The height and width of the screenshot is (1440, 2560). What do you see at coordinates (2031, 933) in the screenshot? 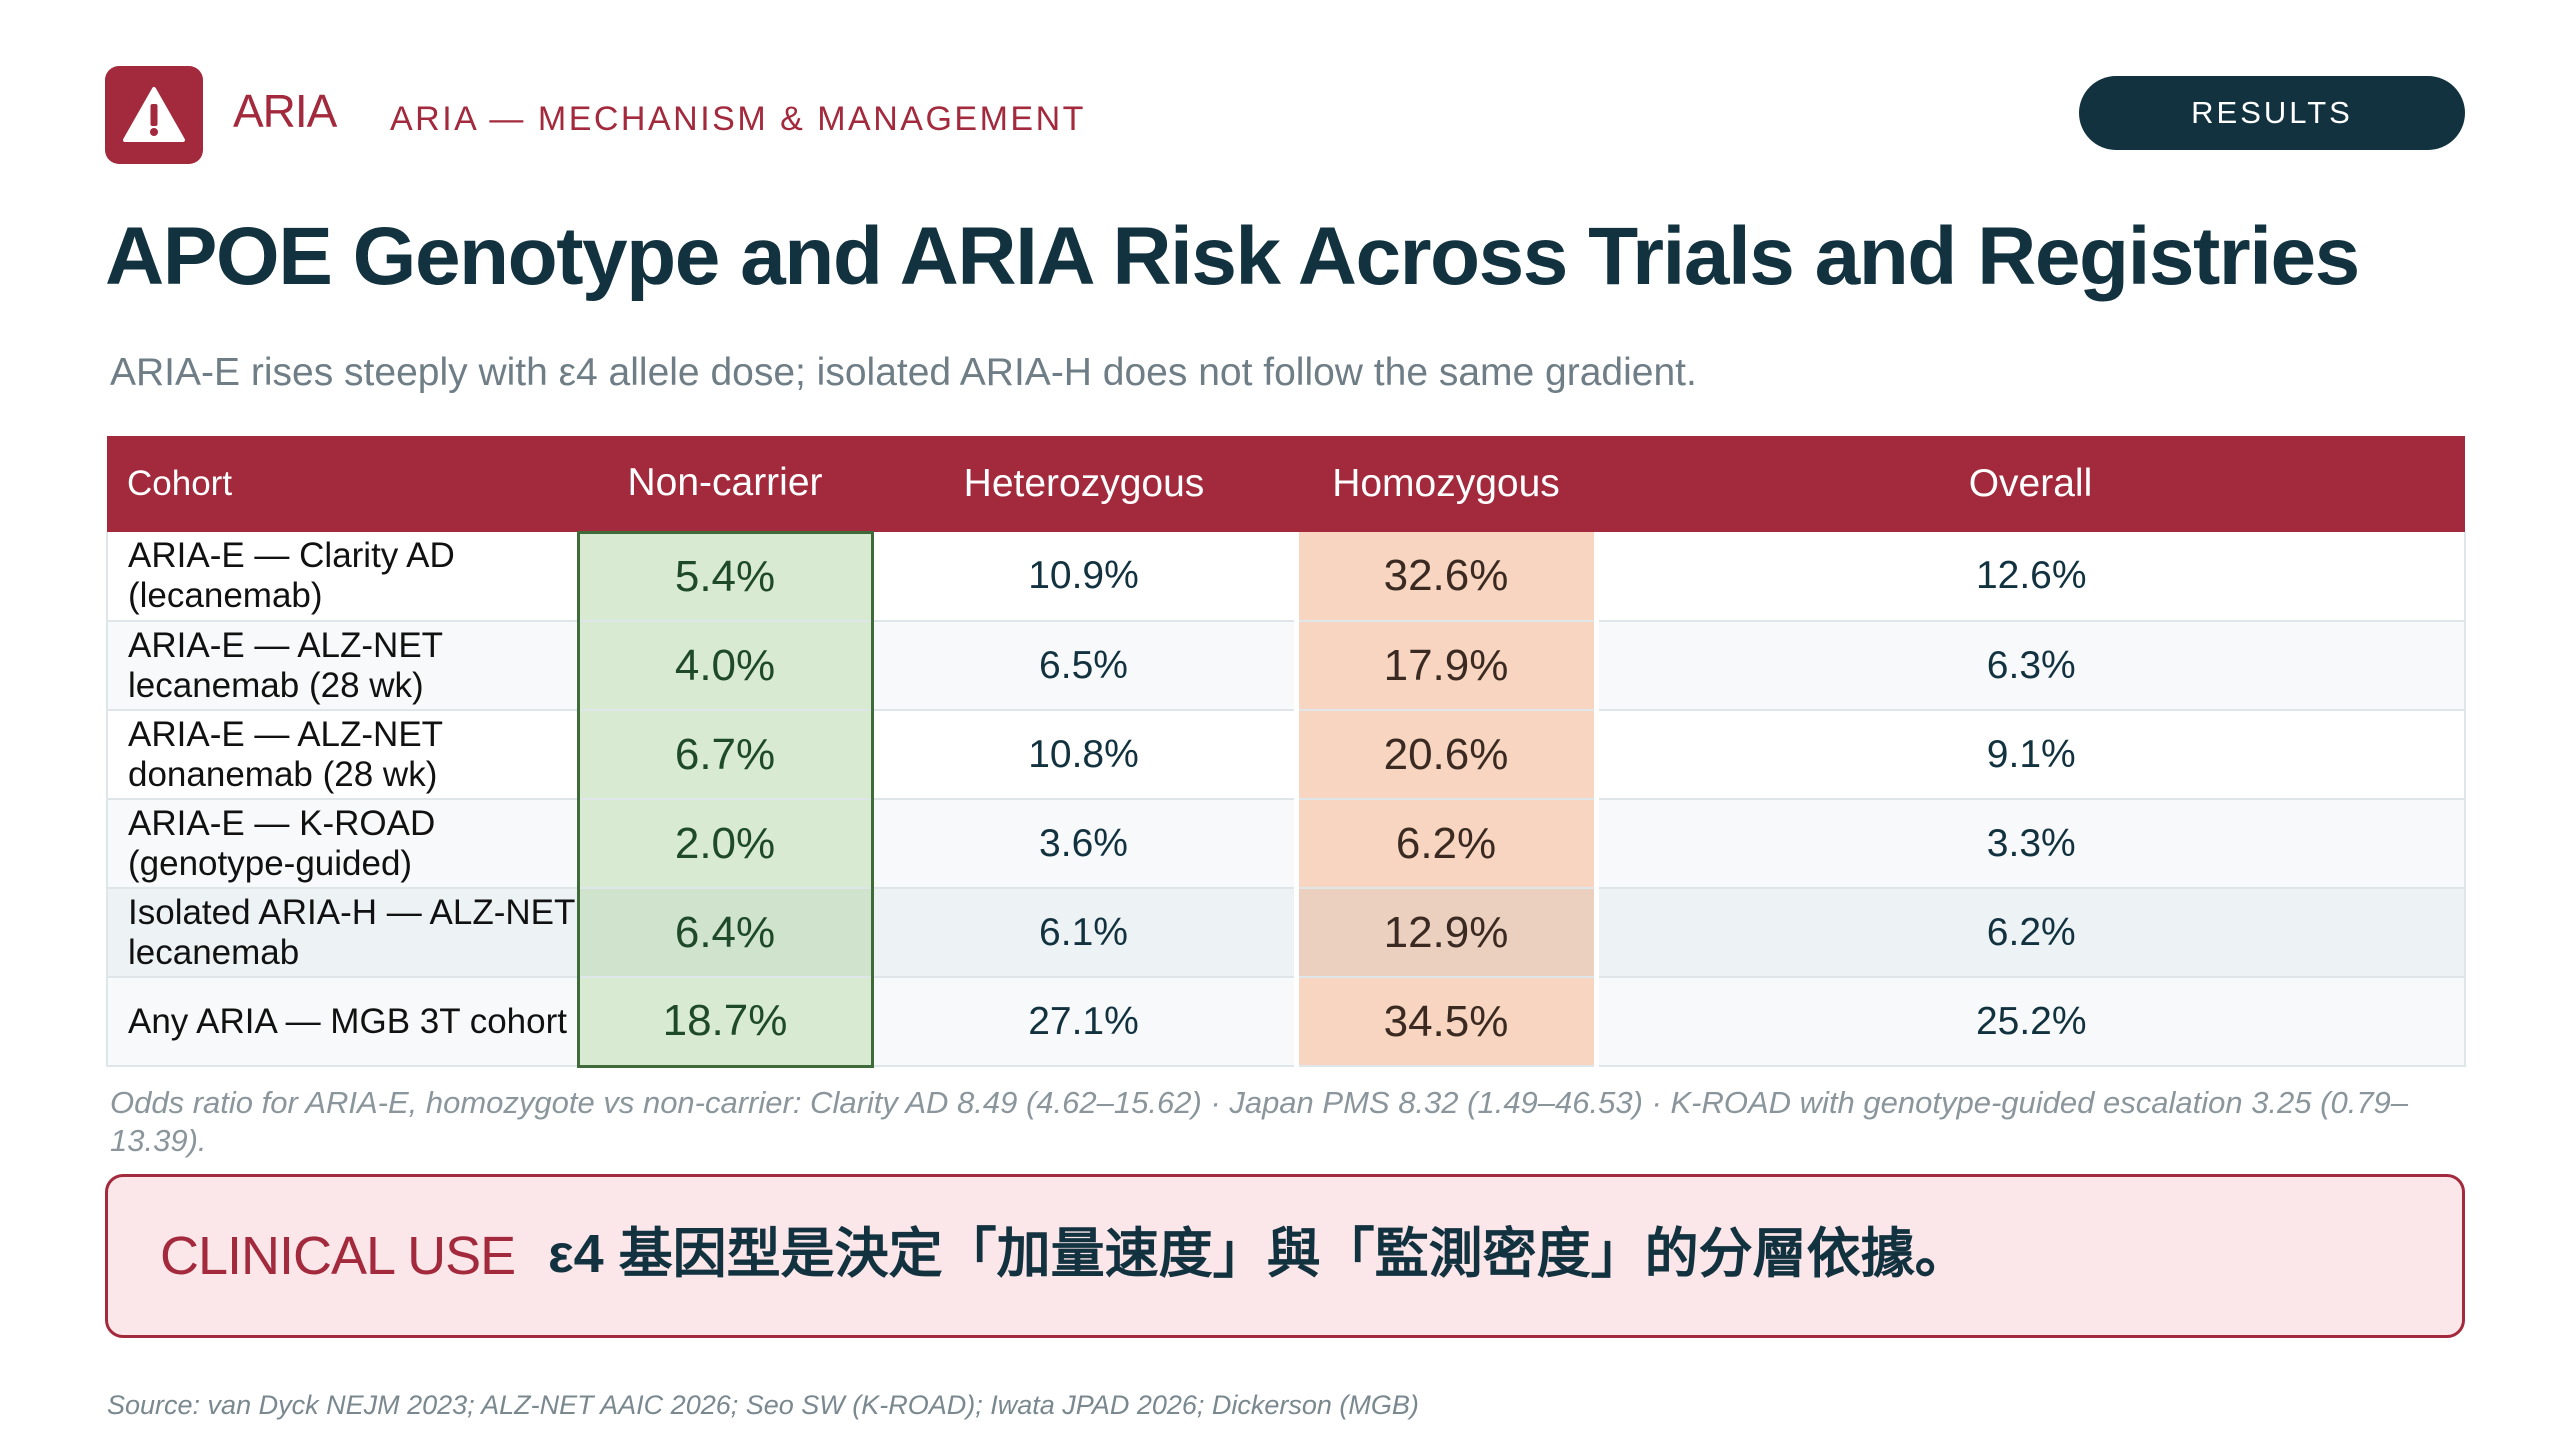
I see `overall-cell: 6.2%` at bounding box center [2031, 933].